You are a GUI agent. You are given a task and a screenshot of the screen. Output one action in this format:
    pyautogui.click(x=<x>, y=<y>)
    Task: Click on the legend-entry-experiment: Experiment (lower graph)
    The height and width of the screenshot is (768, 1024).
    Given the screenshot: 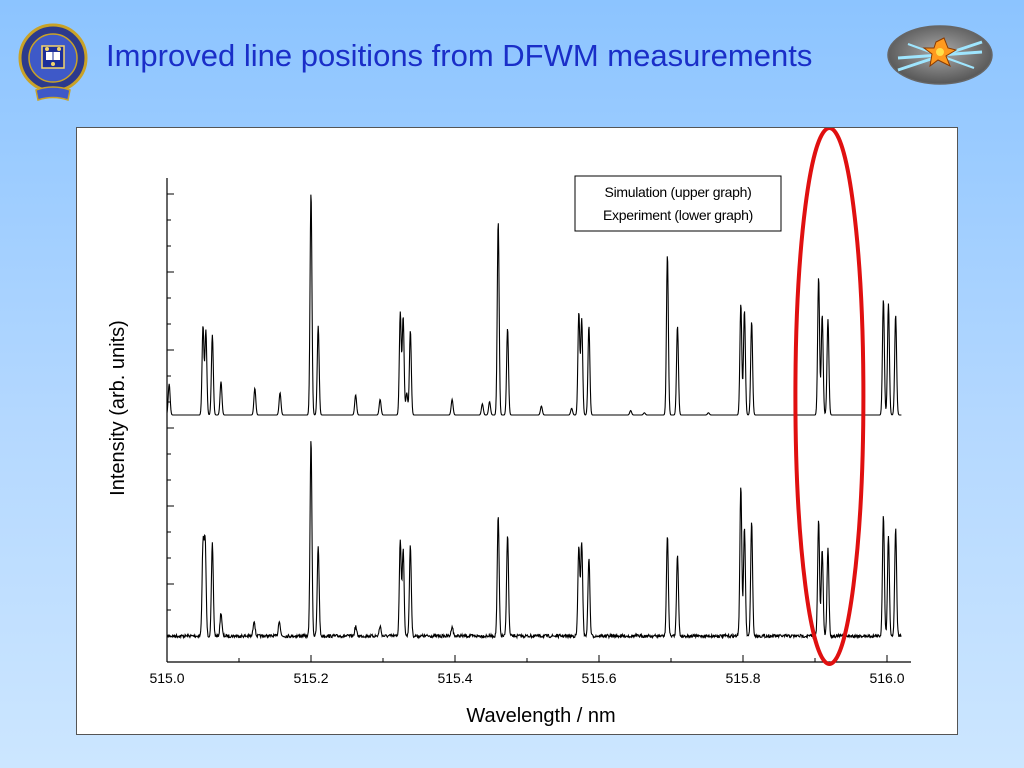 What is the action you would take?
    pyautogui.click(x=678, y=215)
    